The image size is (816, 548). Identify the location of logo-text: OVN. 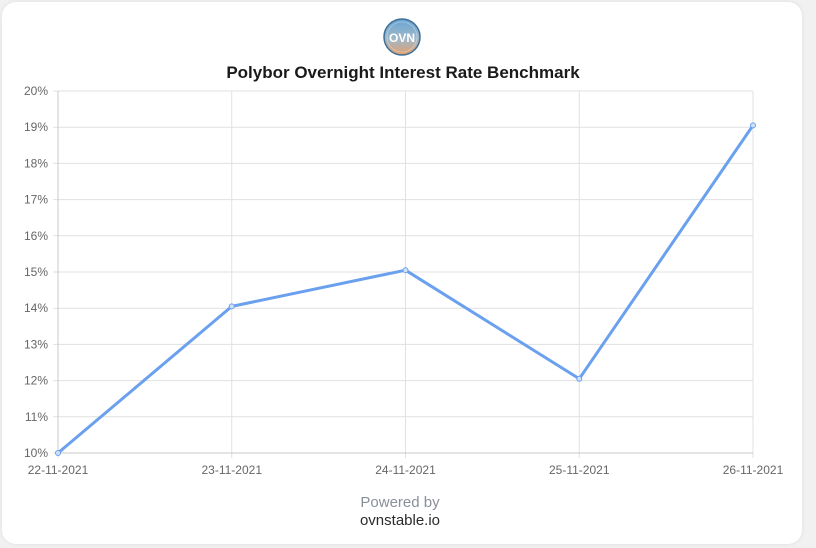
(402, 38).